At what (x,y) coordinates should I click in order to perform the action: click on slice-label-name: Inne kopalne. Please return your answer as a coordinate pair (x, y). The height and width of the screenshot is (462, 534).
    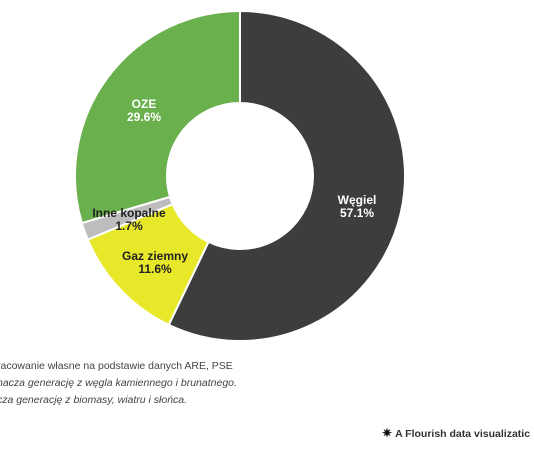
    Looking at the image, I should click on (129, 213).